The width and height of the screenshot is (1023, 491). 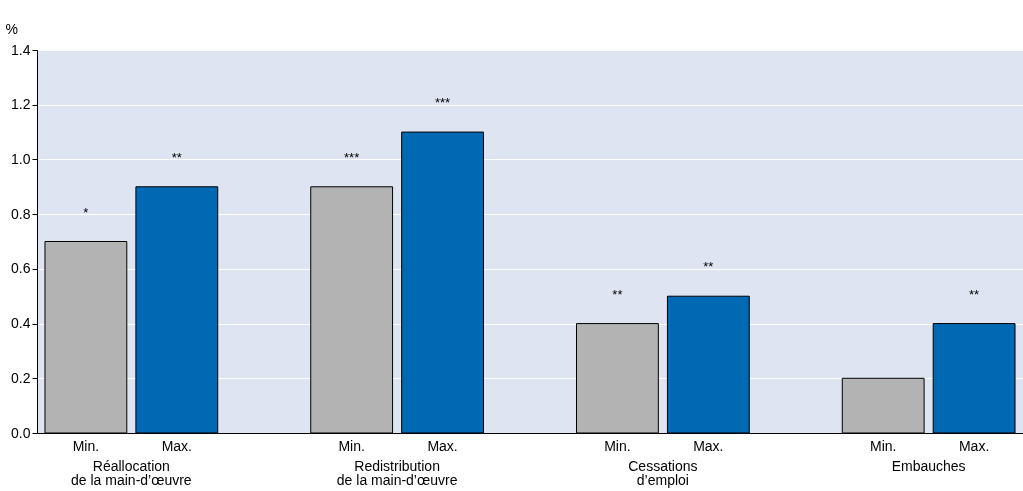 What do you see at coordinates (21, 268) in the screenshot?
I see `y-tick-label: 0.6` at bounding box center [21, 268].